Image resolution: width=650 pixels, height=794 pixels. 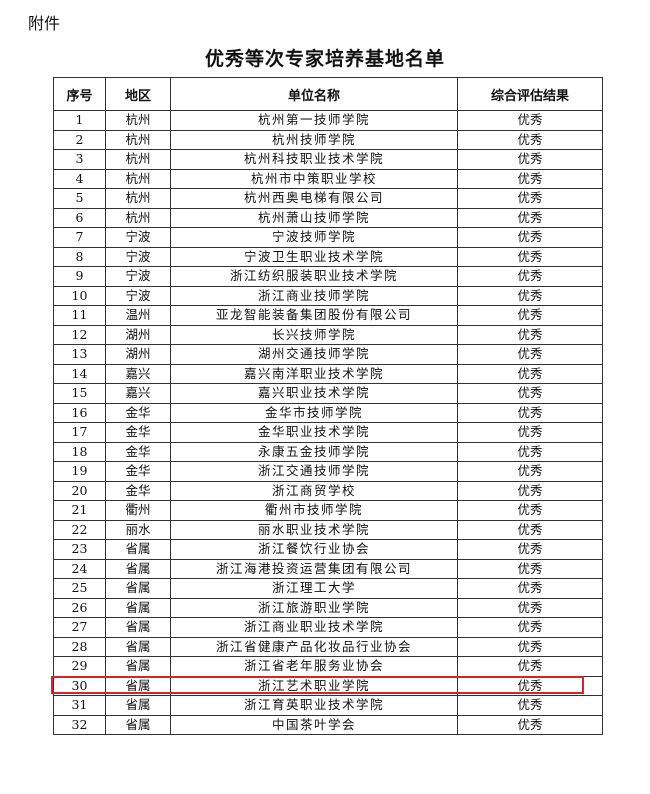 I want to click on unit-name: 长兴技师学院, so click(x=314, y=334).